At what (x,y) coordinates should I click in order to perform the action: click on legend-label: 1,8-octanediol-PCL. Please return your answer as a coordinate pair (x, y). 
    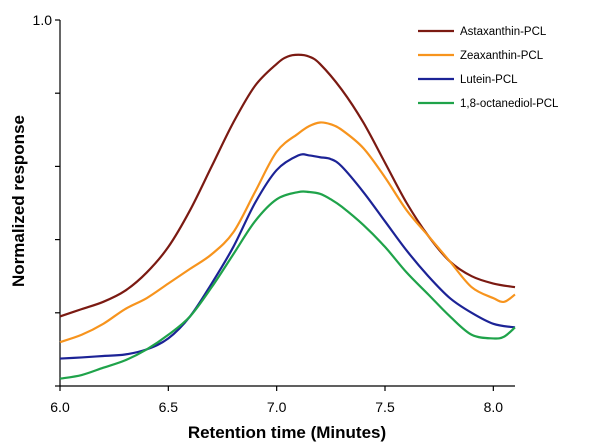
    Looking at the image, I should click on (509, 104).